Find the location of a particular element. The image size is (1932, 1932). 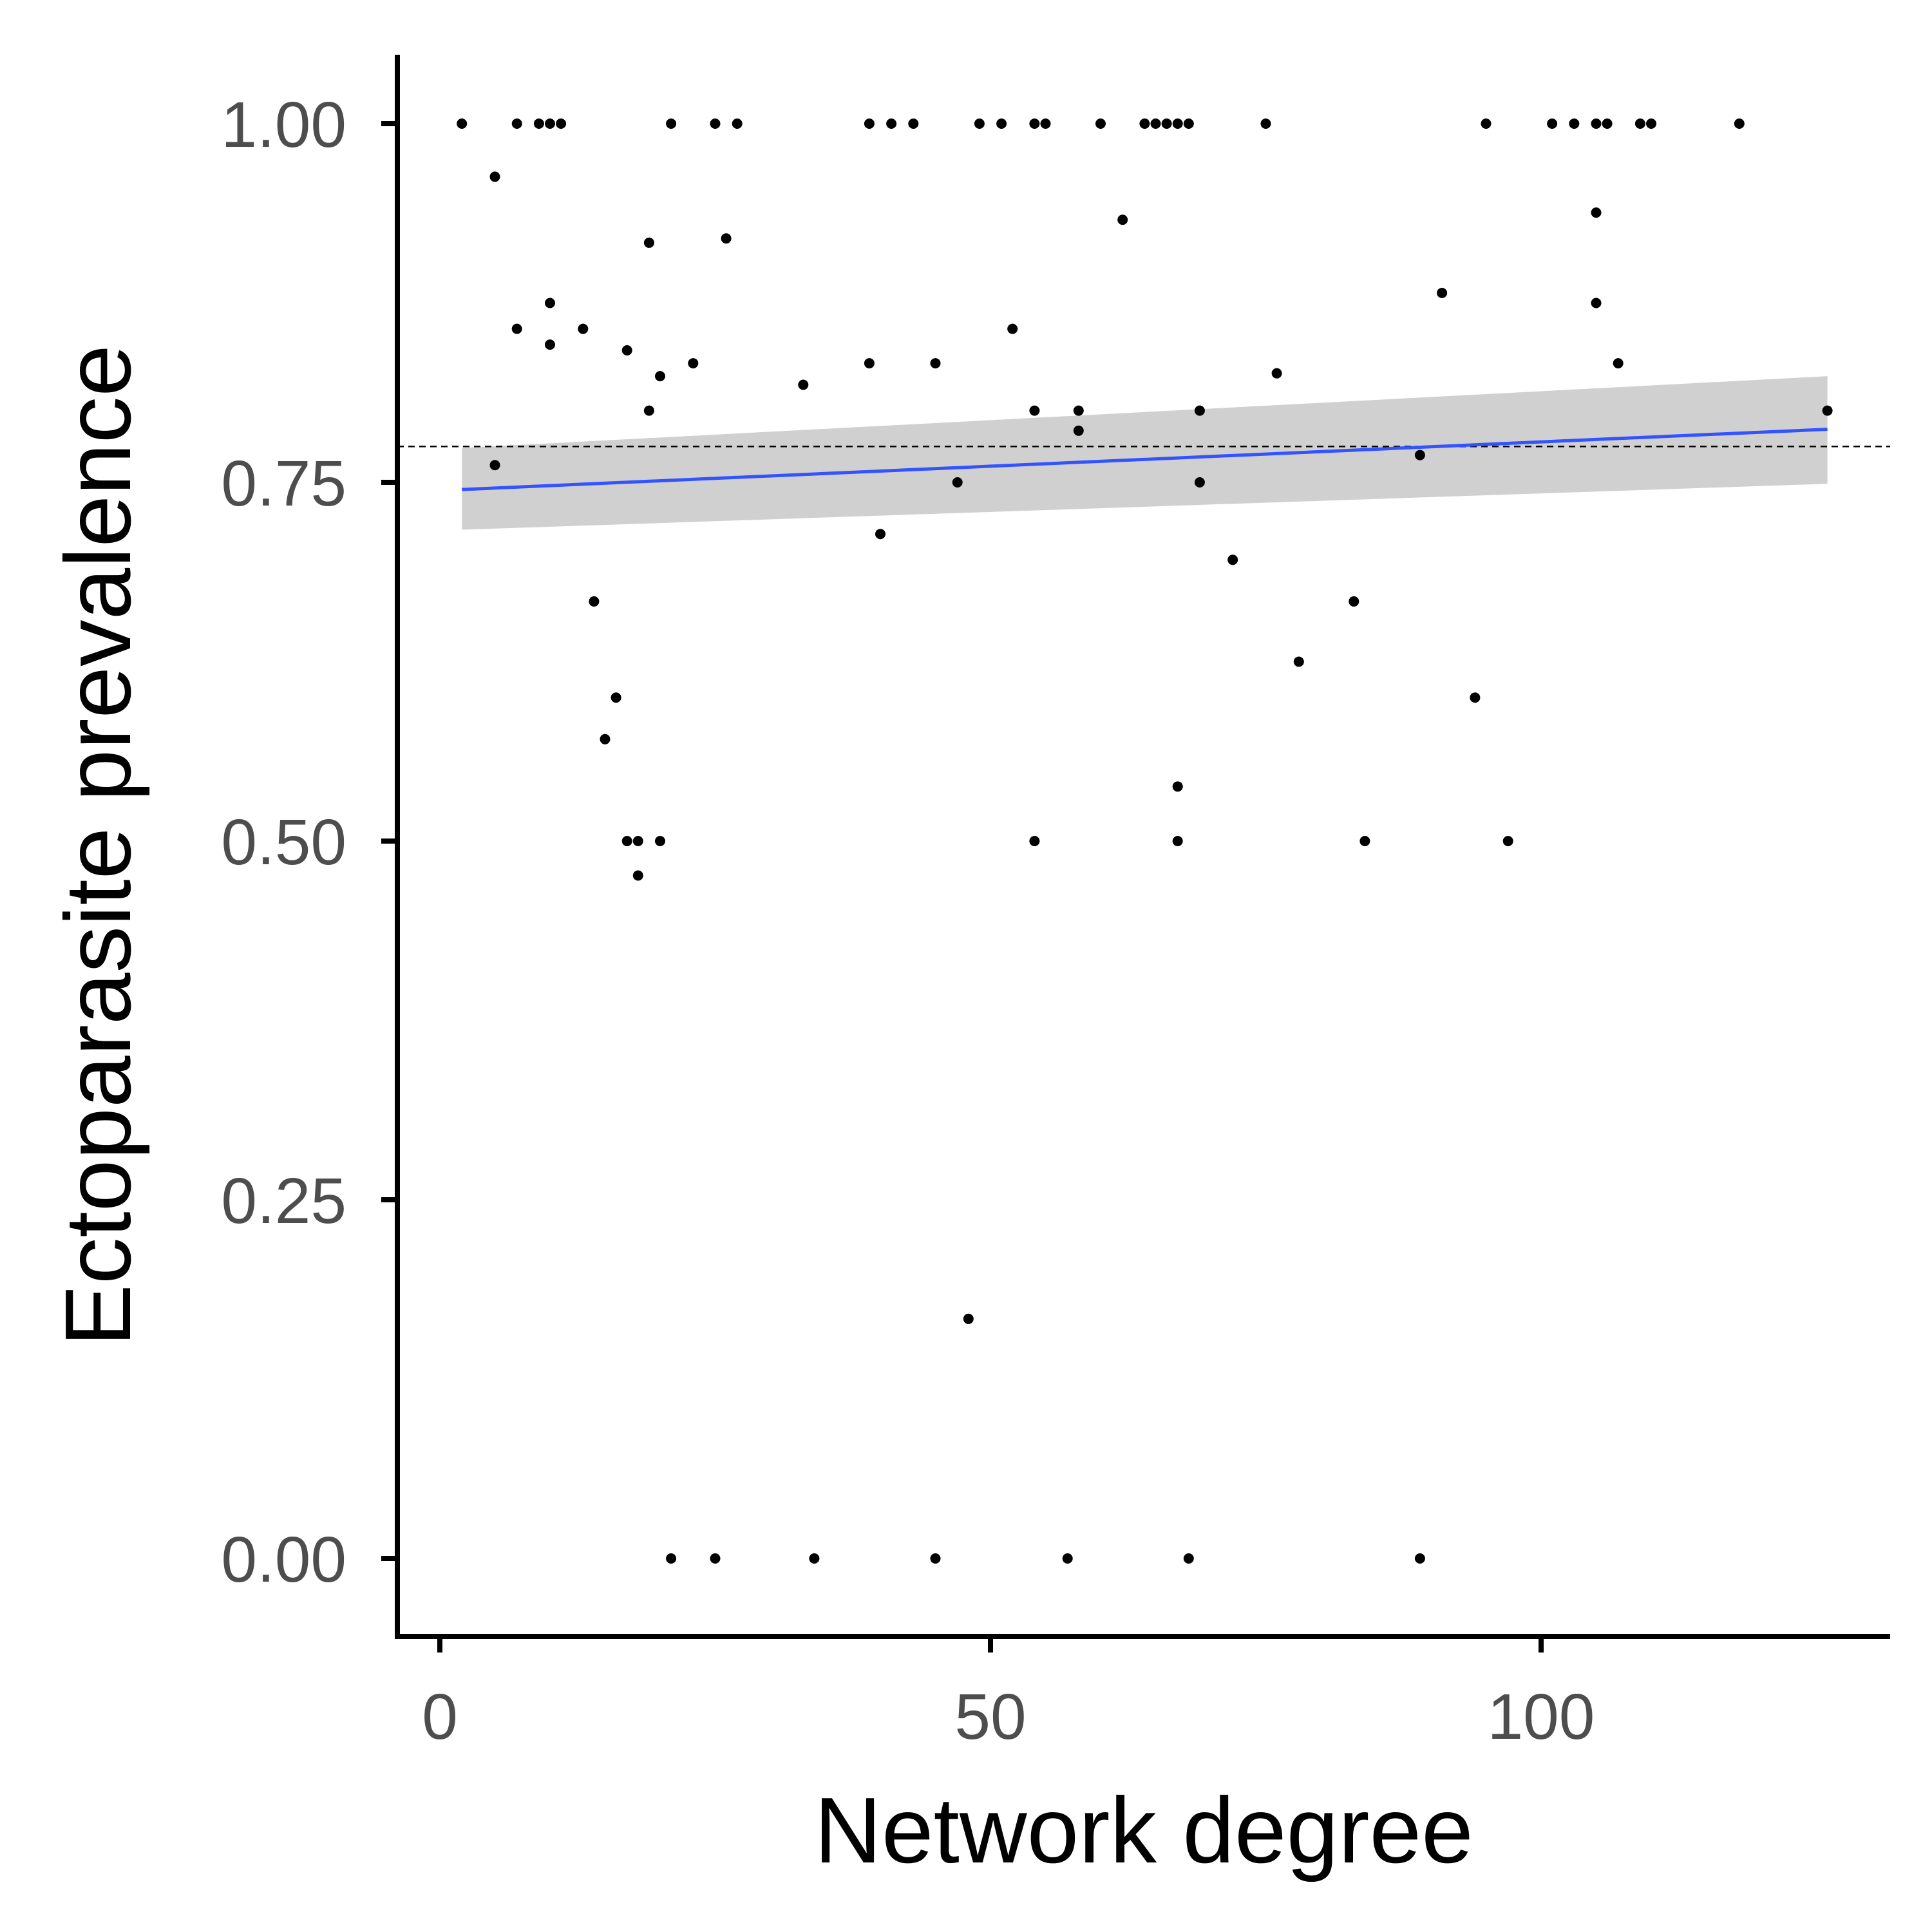

confidence-band is located at coordinates (1145, 453).